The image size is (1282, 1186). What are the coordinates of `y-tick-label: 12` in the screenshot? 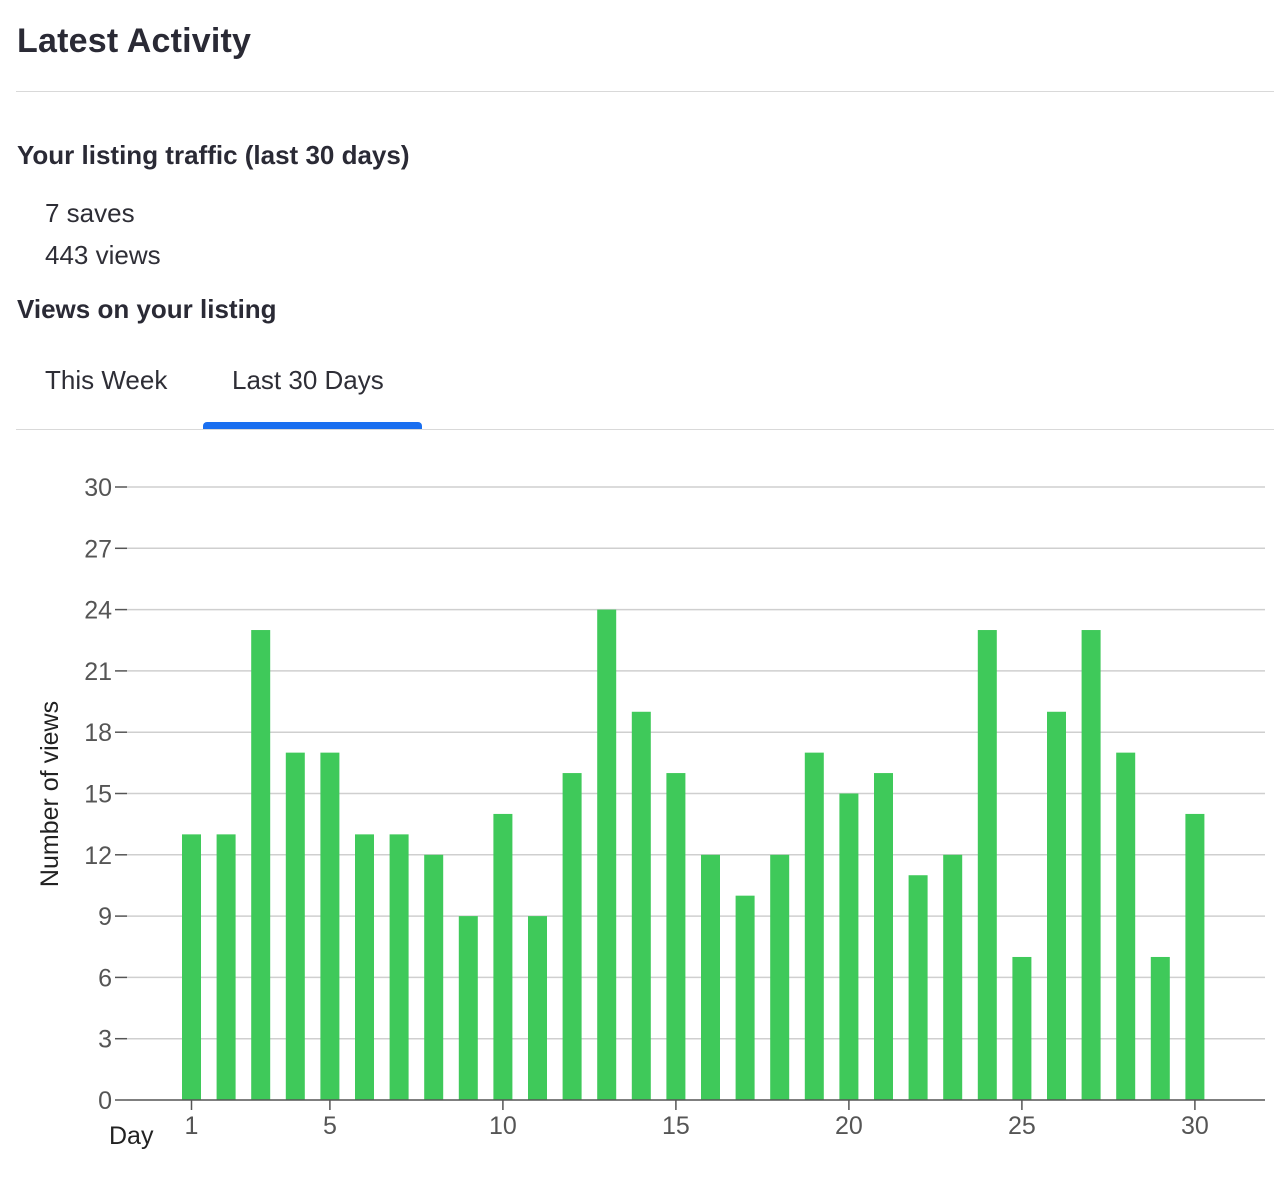 It's located at (98, 856).